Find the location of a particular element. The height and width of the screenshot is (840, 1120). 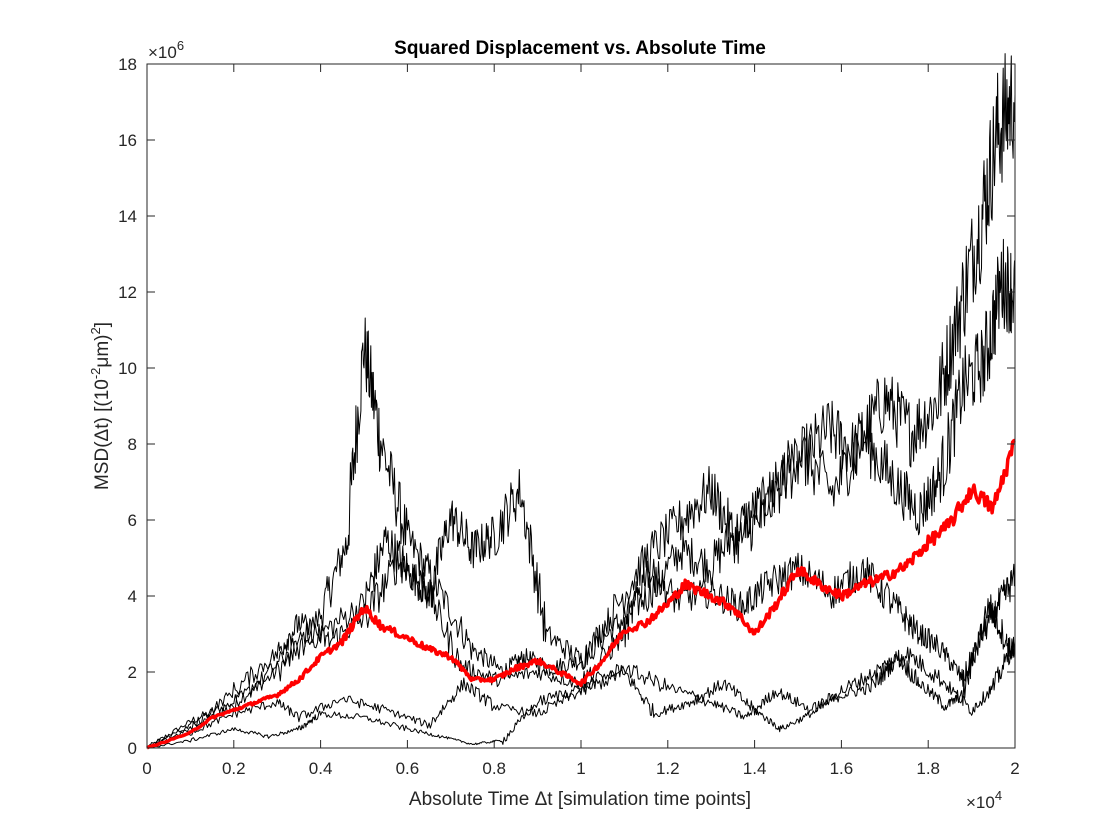

x-tick-label: 1.4 is located at coordinates (755, 768).